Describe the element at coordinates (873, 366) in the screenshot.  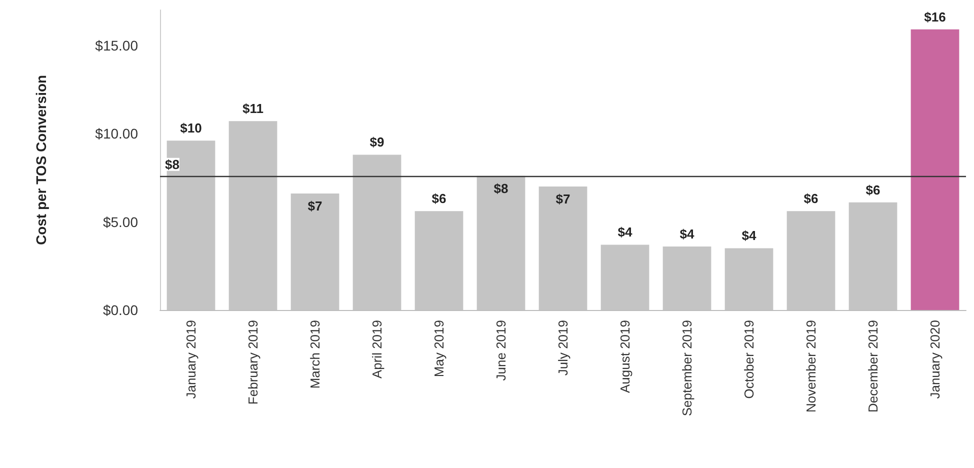
I see `x-tick-label: December 2019` at that location.